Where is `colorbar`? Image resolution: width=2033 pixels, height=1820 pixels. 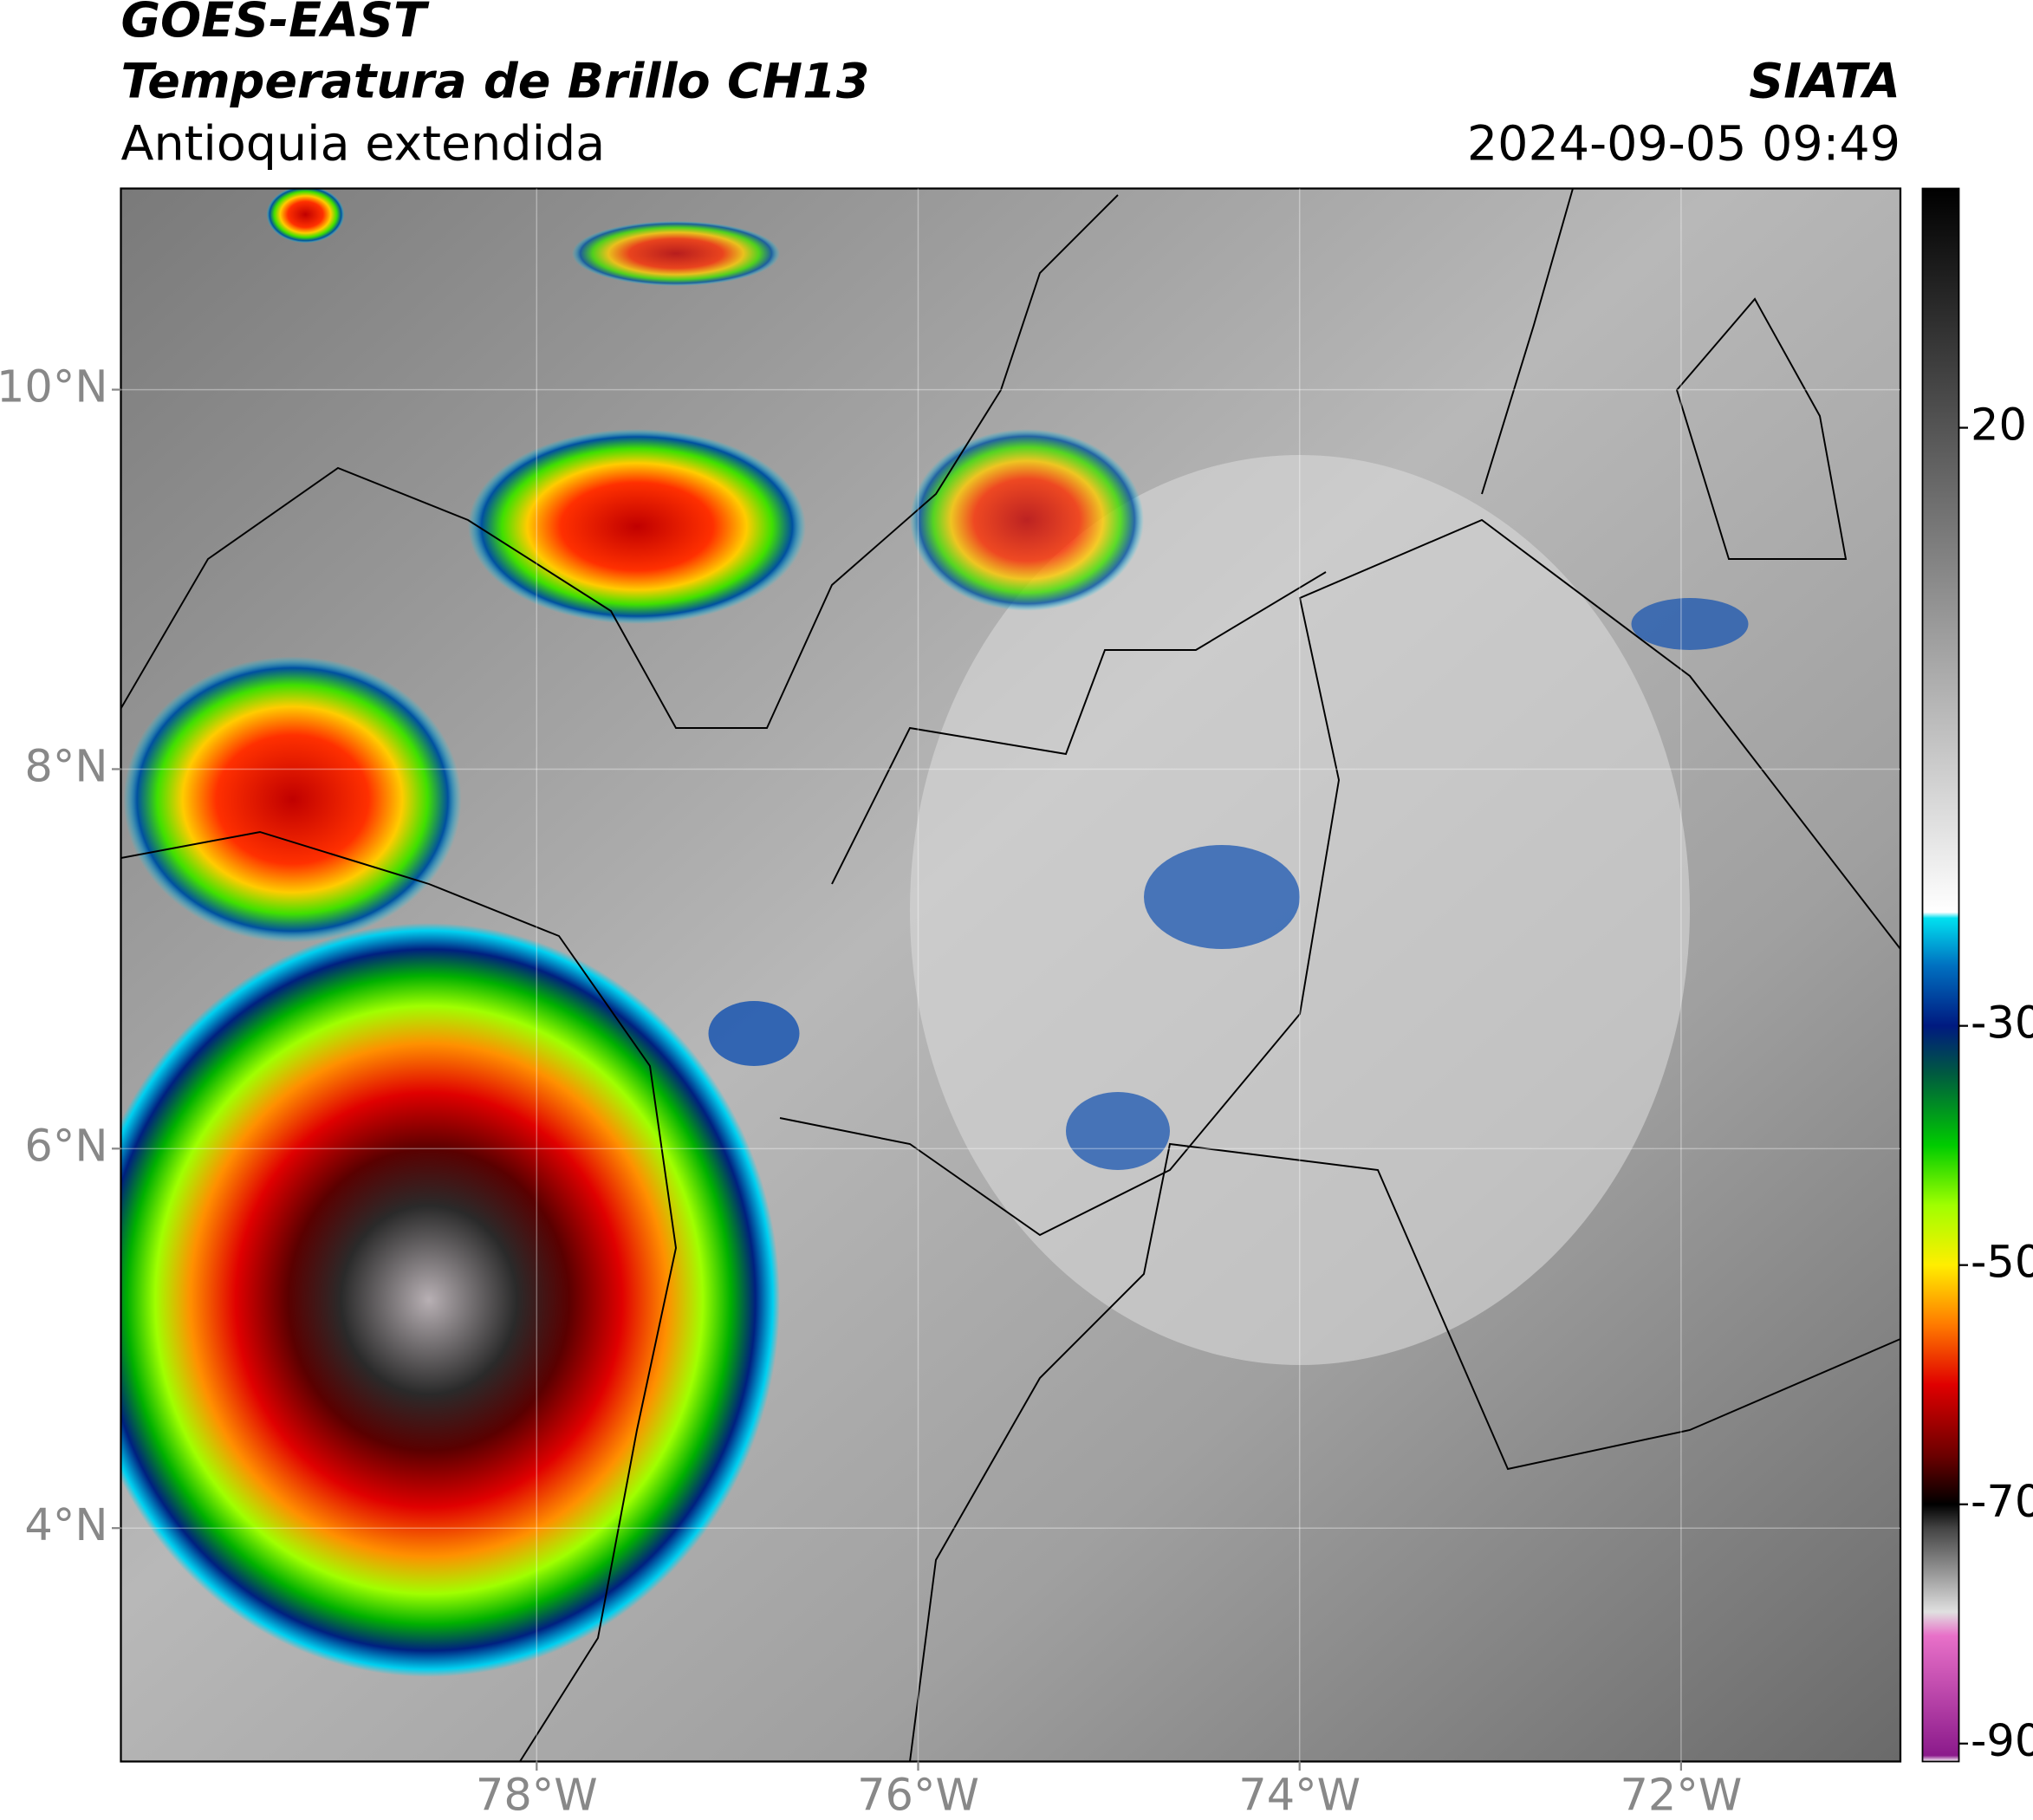 colorbar is located at coordinates (1940, 975).